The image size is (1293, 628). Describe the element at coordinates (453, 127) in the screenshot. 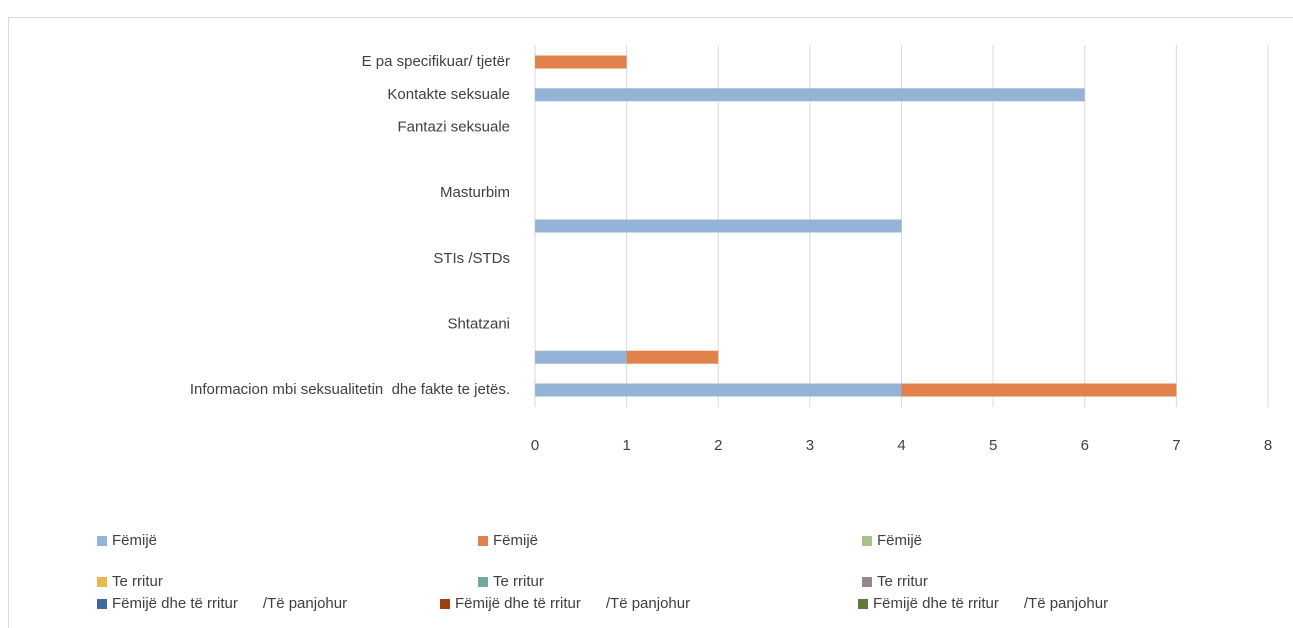

I see `y-tick-label: Fantazi seksuale` at that location.